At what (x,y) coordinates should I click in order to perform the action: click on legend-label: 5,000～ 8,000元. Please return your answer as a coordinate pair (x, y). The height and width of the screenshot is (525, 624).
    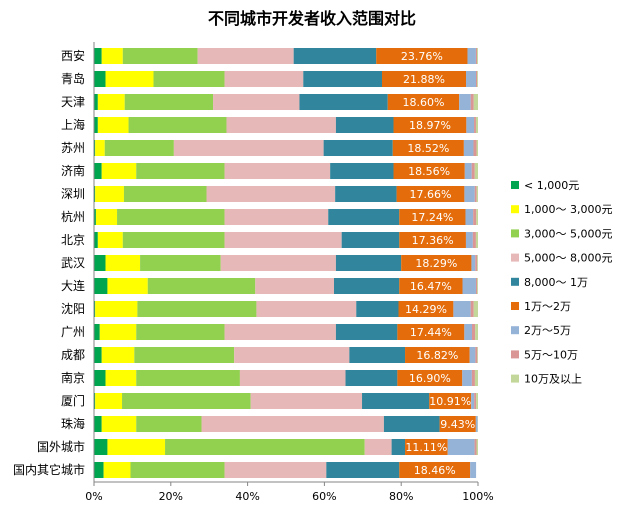
    Looking at the image, I should click on (568, 258).